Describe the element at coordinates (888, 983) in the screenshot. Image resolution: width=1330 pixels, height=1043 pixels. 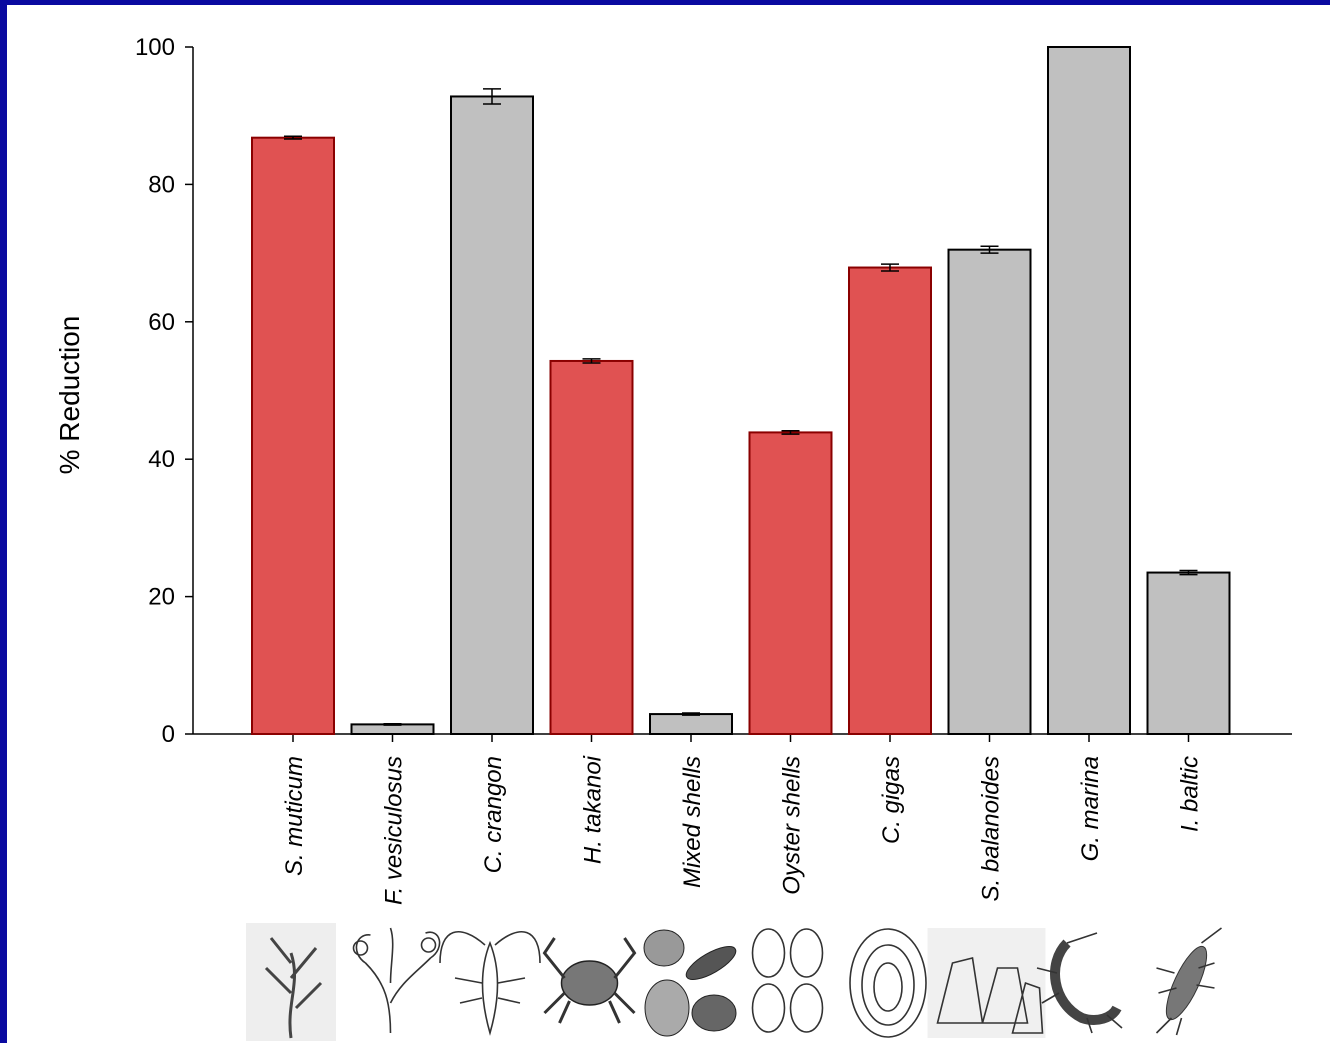
I see `oyster-icon` at that location.